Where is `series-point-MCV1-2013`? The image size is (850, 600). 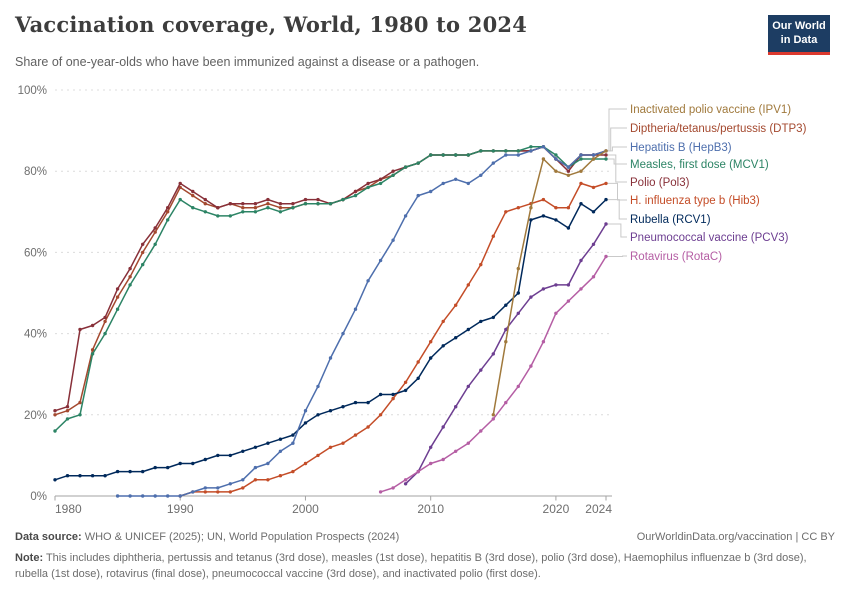
series-point-MCV1-2013 is located at coordinates (468, 155).